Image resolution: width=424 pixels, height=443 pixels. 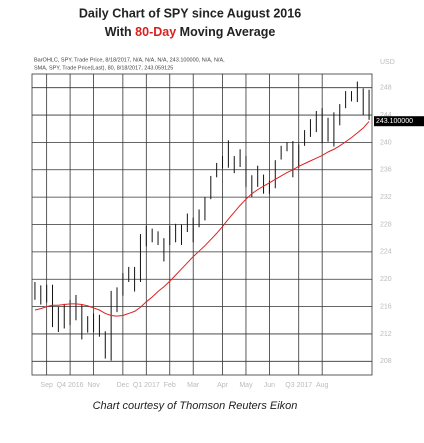 I want to click on x-tick-label: Aug, so click(x=322, y=385).